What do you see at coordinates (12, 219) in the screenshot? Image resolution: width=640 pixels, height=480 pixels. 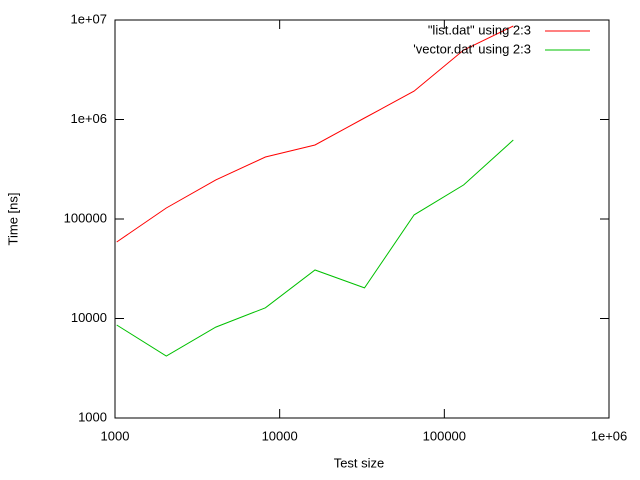 I see `y-axis-label: Time [ns]` at bounding box center [12, 219].